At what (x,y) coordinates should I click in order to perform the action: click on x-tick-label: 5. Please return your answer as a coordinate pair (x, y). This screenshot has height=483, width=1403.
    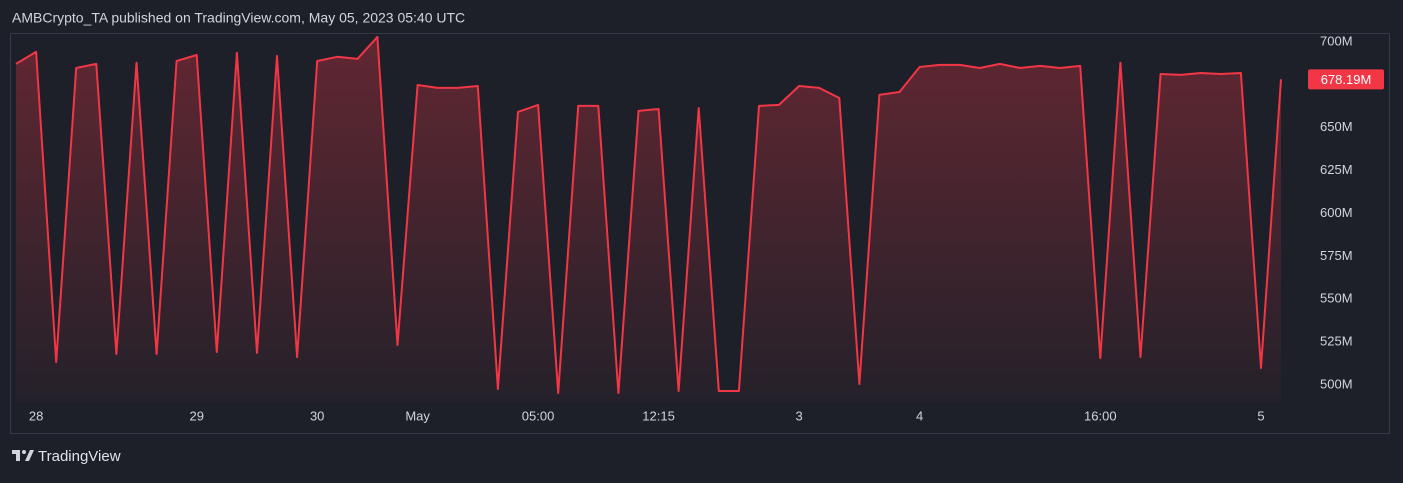
    Looking at the image, I should click on (1260, 415).